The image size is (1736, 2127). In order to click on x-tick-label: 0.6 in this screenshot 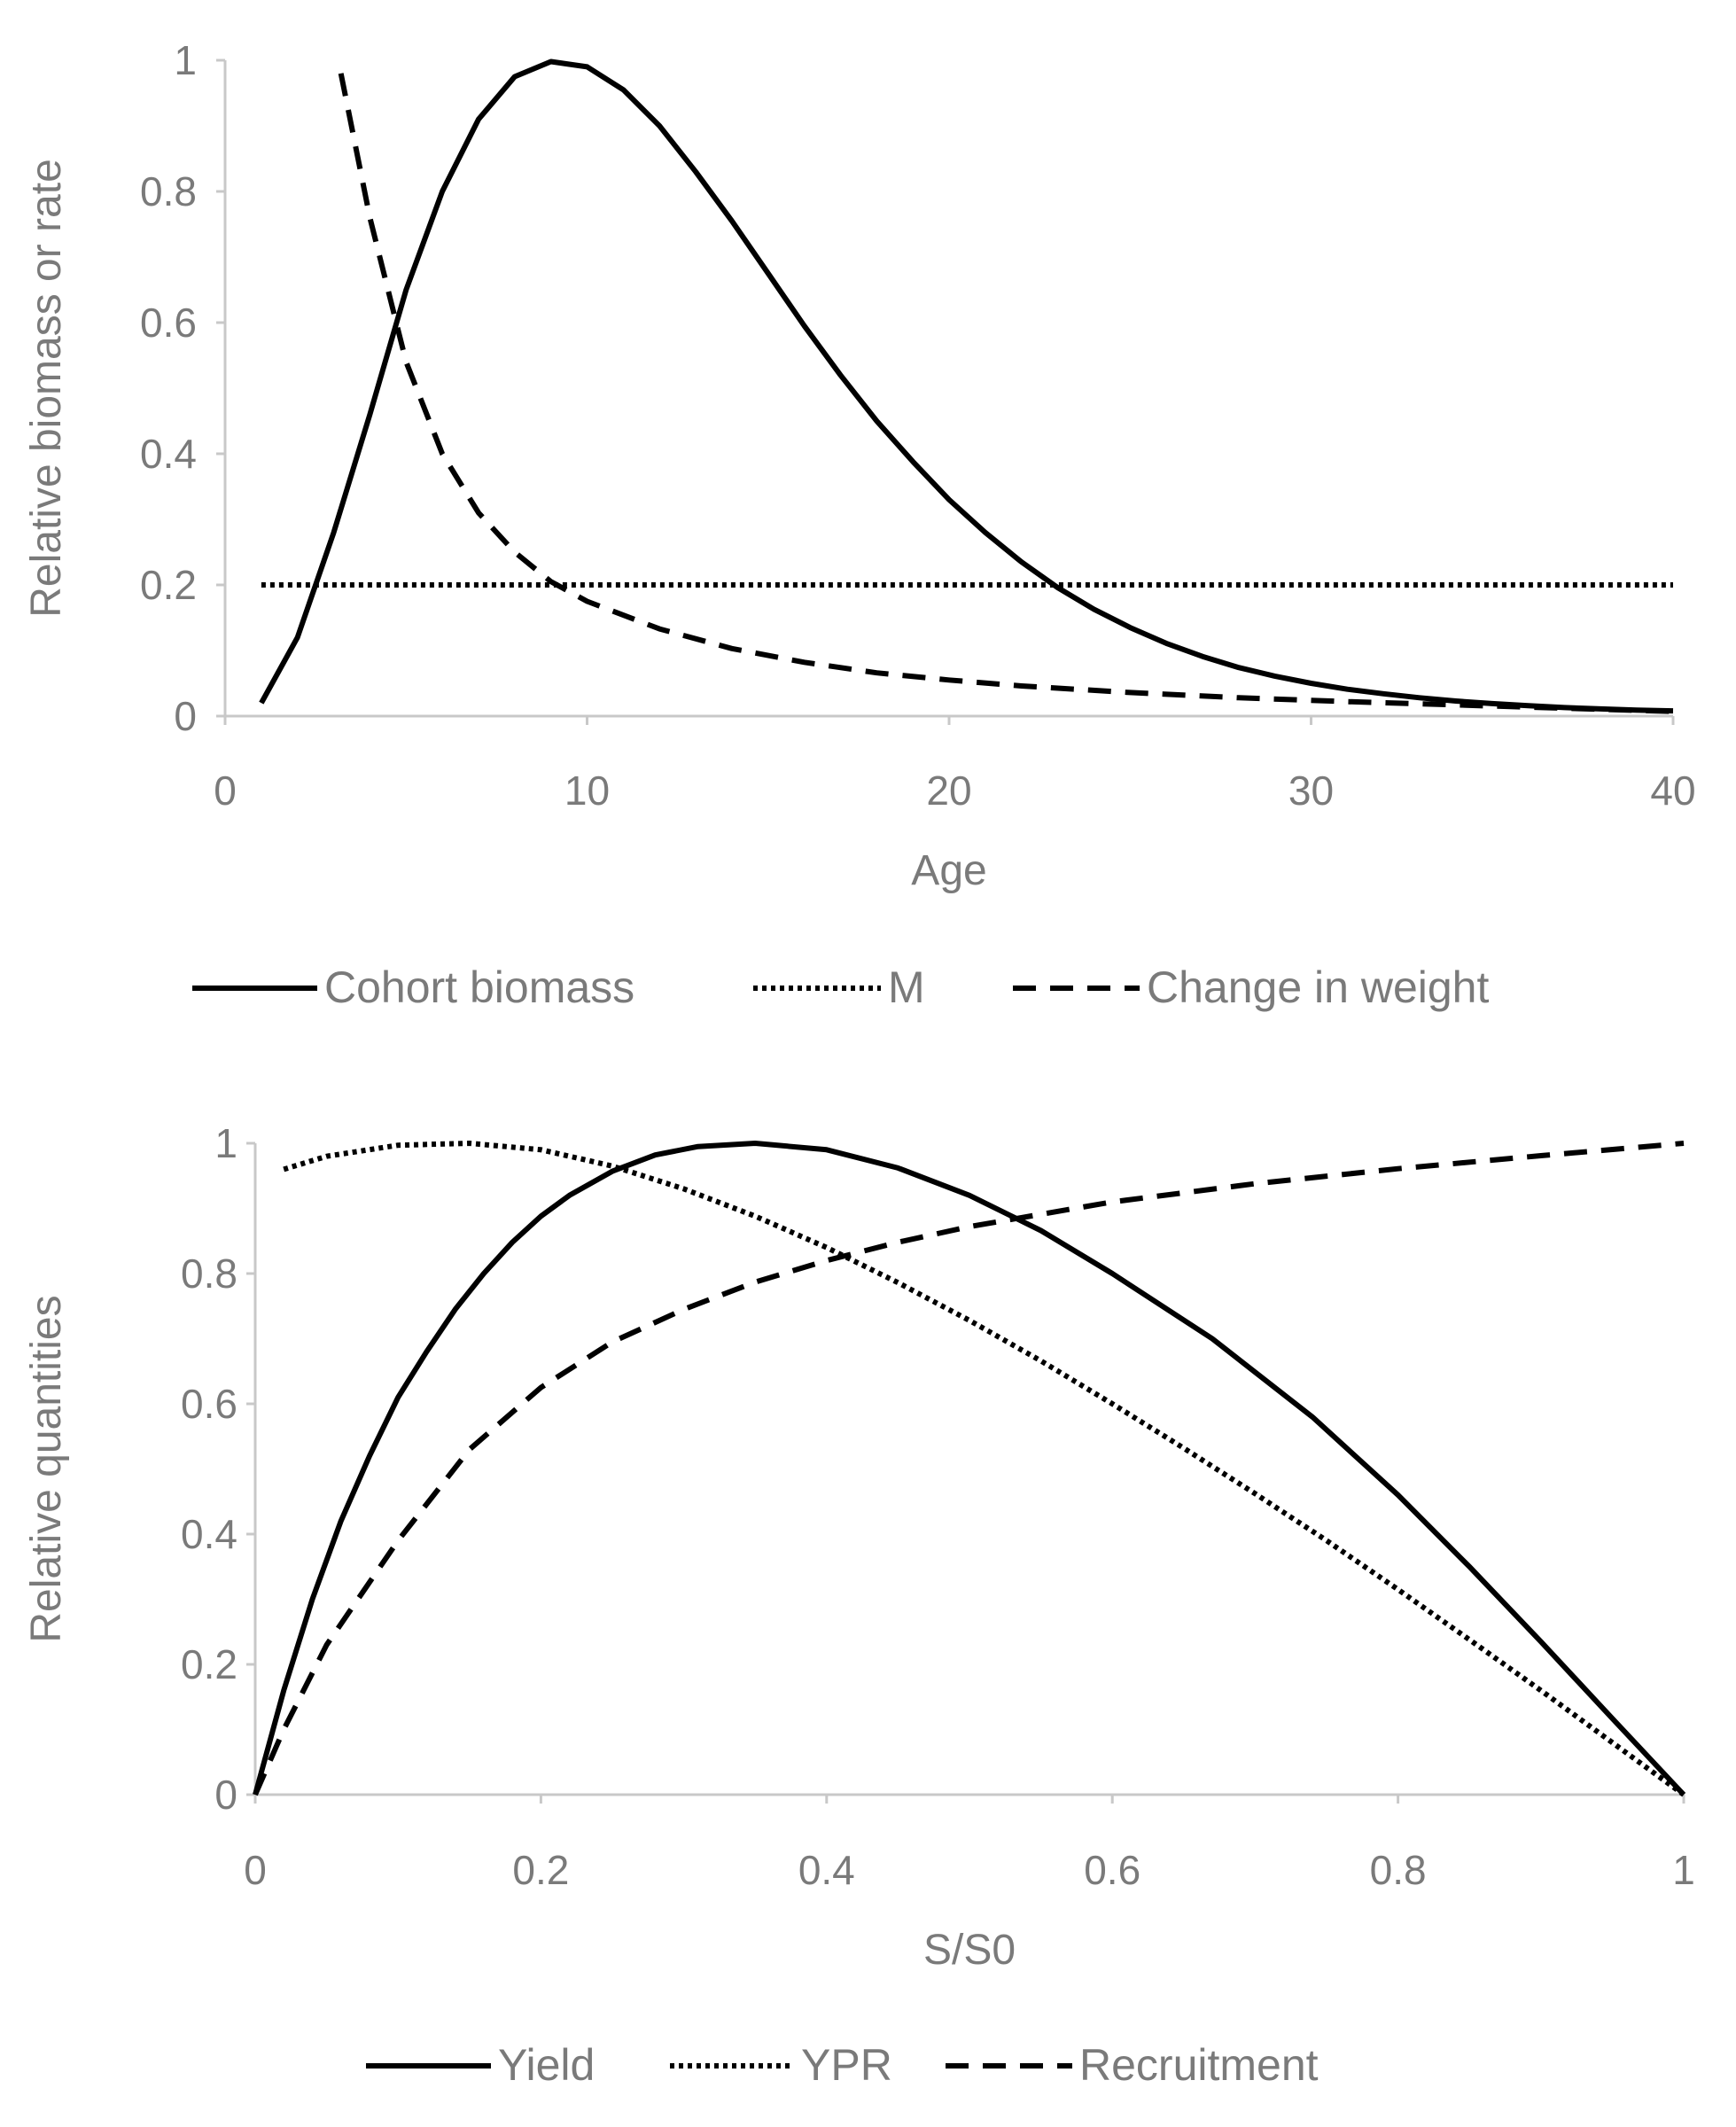, I will do `click(1112, 1870)`.